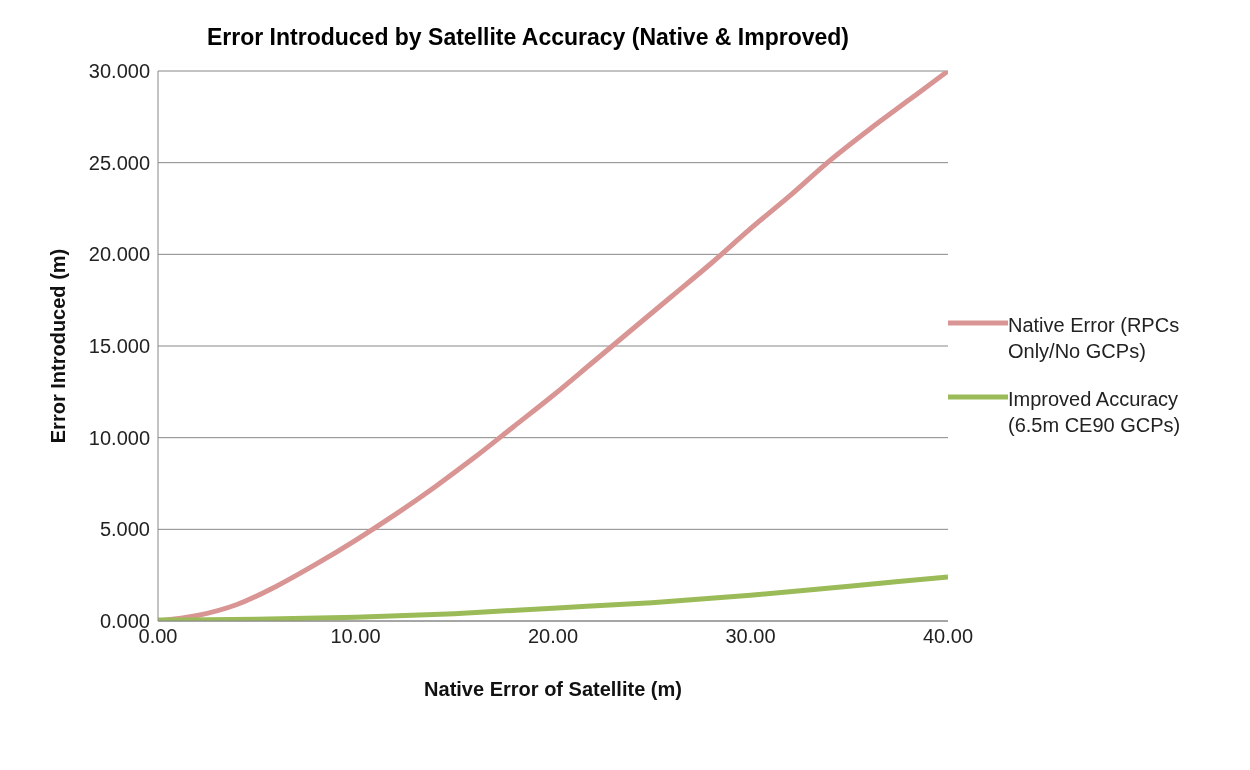 This screenshot has width=1250, height=770. Describe the element at coordinates (119, 162) in the screenshot. I see `y-tick-label: 25.000` at that location.